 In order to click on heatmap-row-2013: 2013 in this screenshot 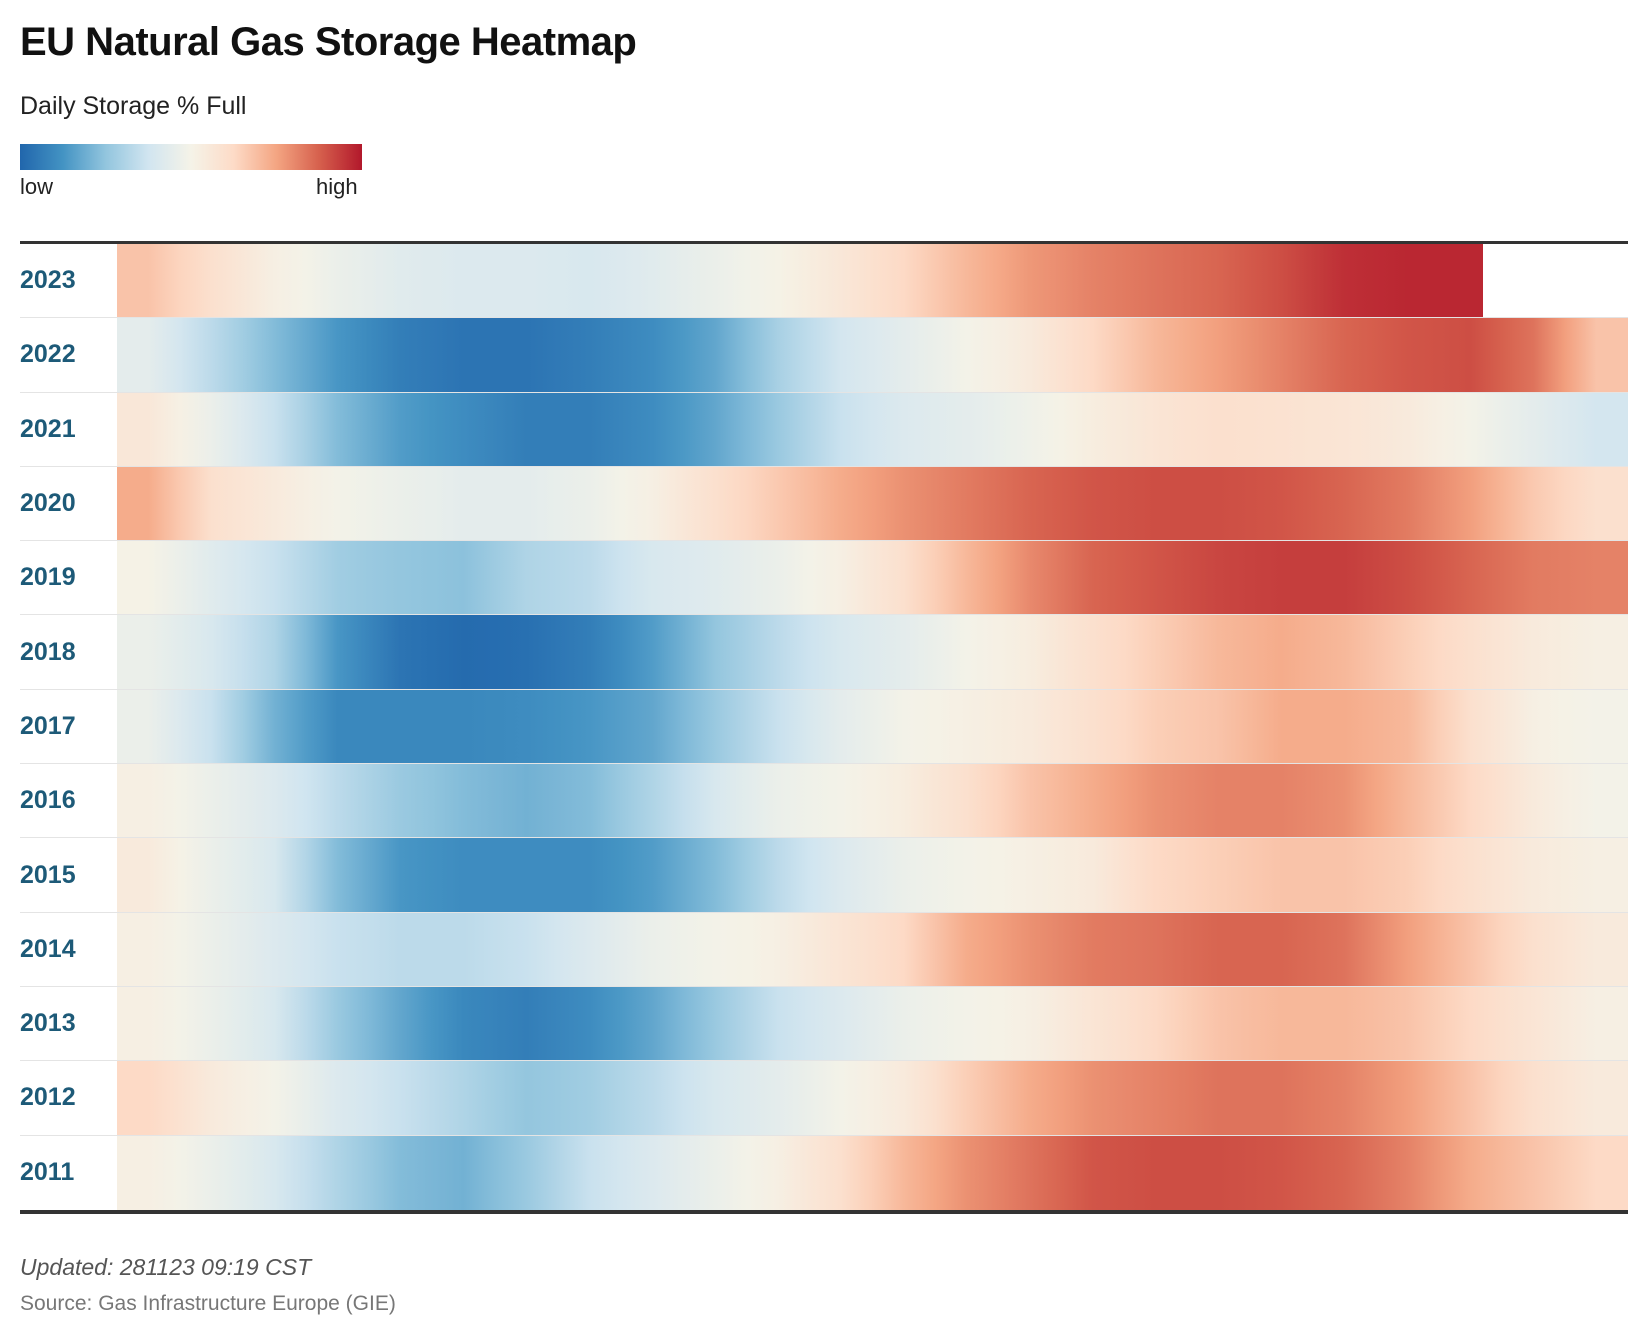, I will do `click(824, 1024)`.